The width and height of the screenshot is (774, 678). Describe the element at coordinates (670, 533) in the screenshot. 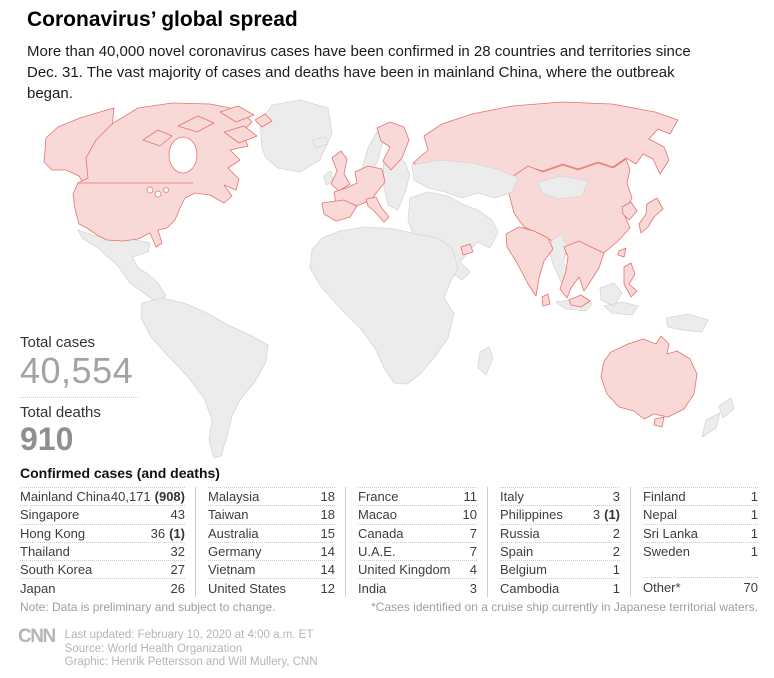

I see `country-name: Sri Lanka` at that location.